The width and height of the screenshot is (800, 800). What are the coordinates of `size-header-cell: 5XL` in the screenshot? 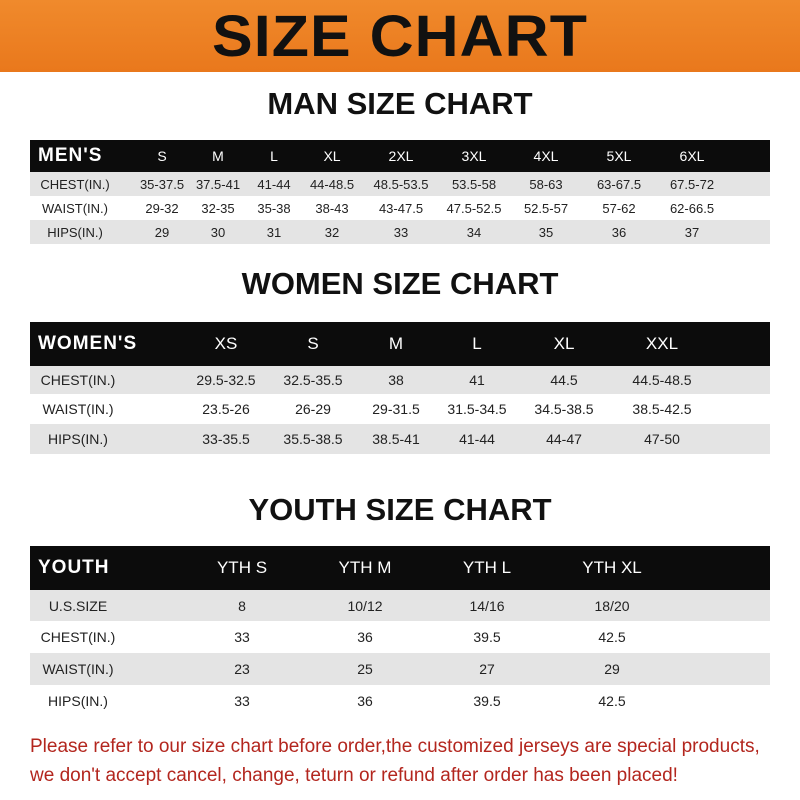 It's located at (619, 156).